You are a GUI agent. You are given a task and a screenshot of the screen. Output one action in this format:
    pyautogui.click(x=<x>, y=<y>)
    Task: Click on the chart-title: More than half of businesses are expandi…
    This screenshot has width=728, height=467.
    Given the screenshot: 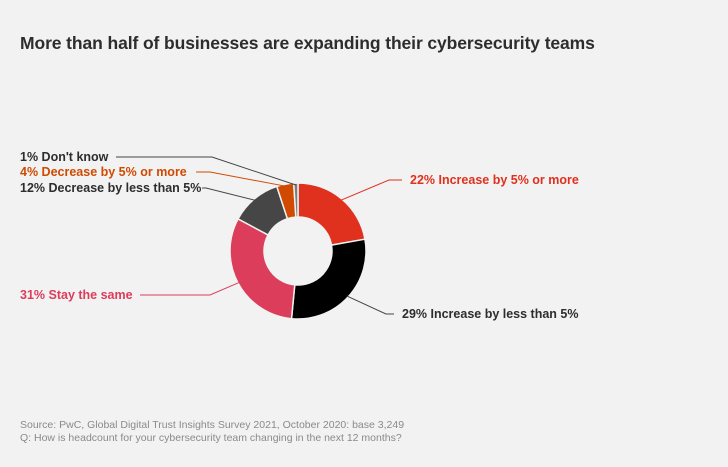 What is the action you would take?
    pyautogui.click(x=307, y=43)
    